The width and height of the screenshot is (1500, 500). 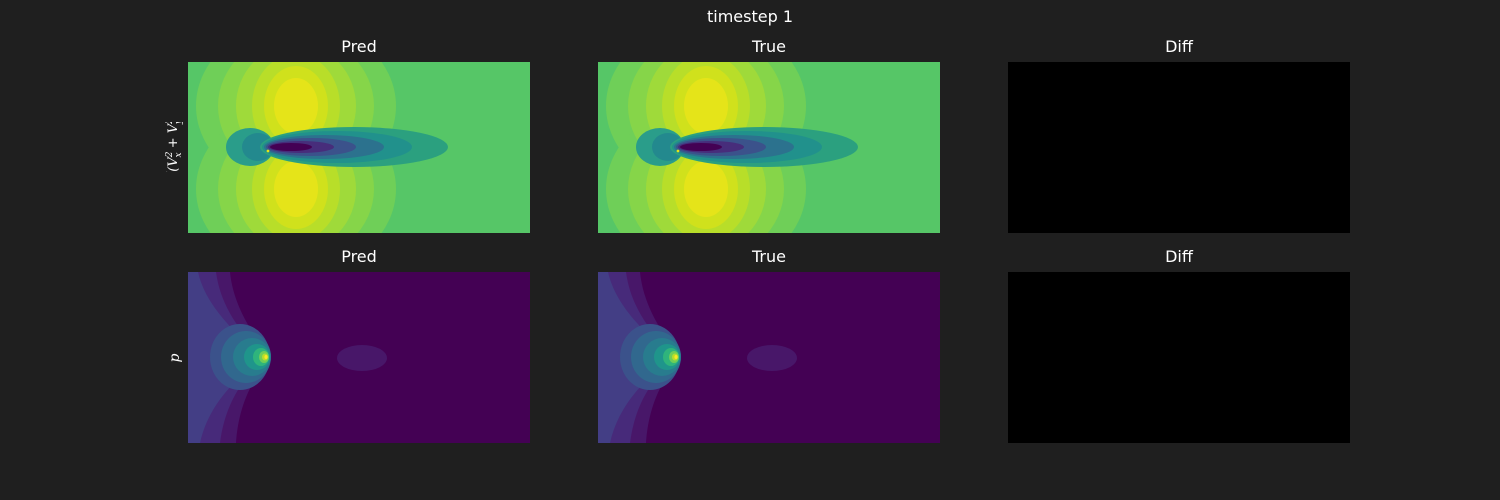 I want to click on figure-title: timestep 1, so click(x=750, y=16).